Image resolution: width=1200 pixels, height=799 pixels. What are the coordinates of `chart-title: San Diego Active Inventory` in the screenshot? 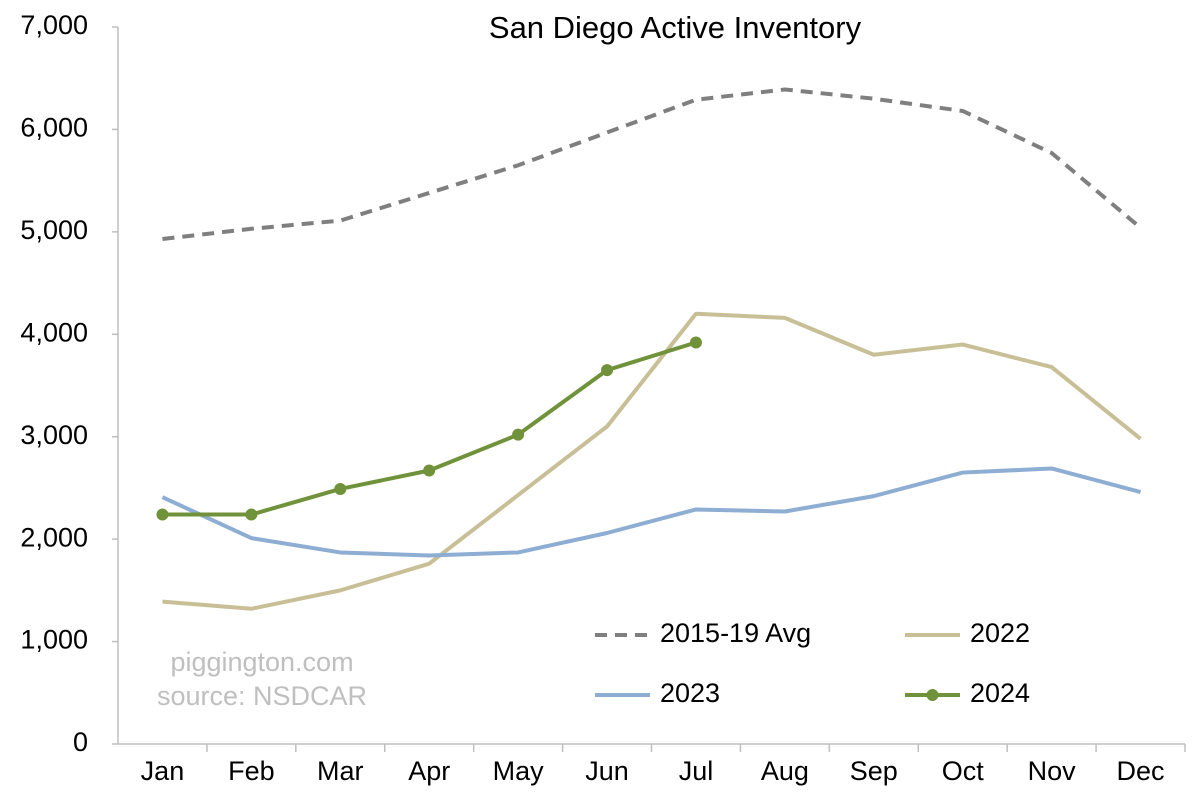 It's located at (675, 27).